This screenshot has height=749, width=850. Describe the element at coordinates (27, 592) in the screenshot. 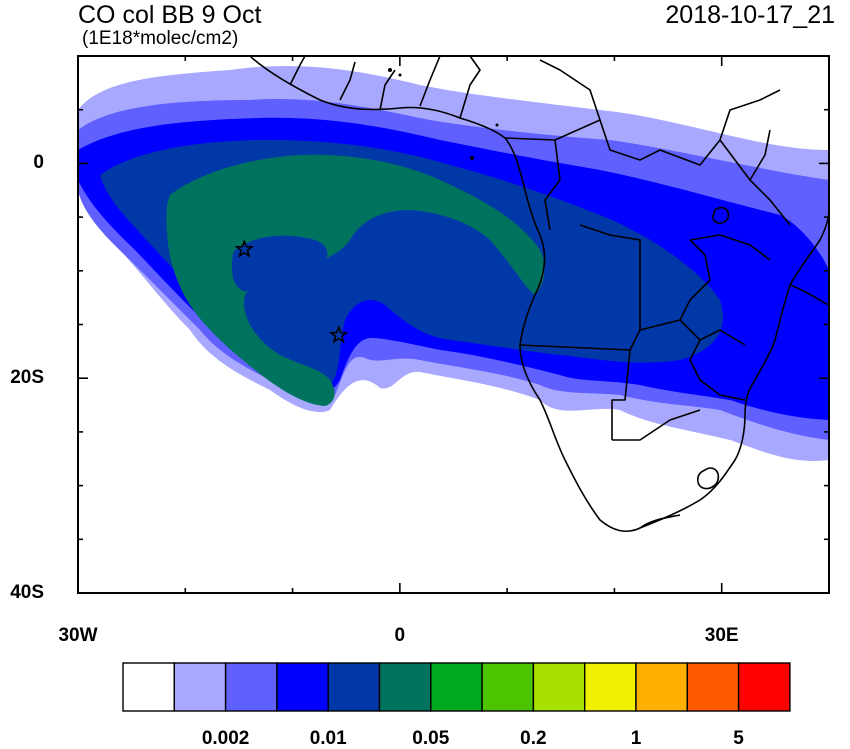

I see `lat-label: 40S` at that location.